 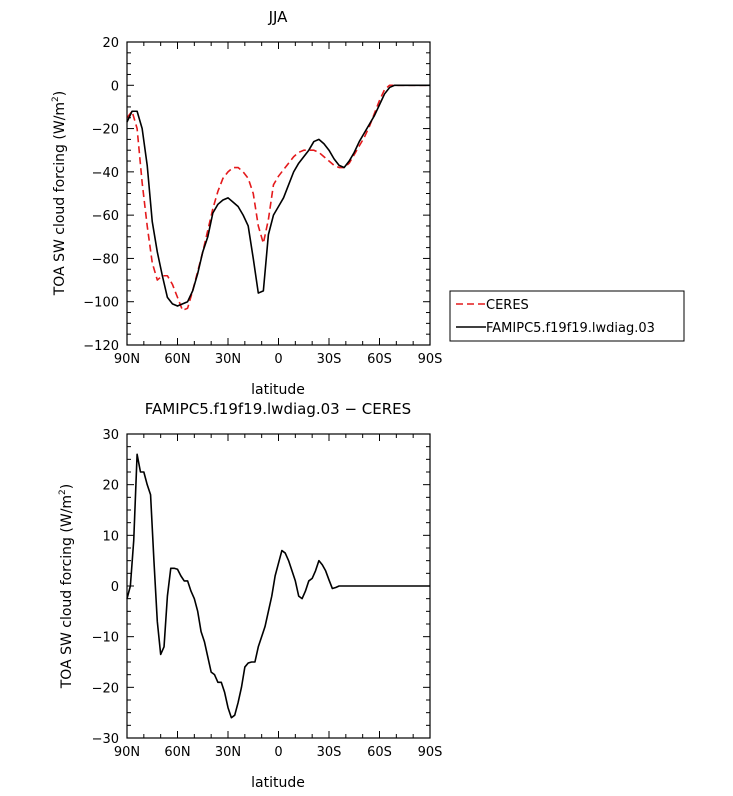 I want to click on y-tick-label: −40, so click(x=105, y=173).